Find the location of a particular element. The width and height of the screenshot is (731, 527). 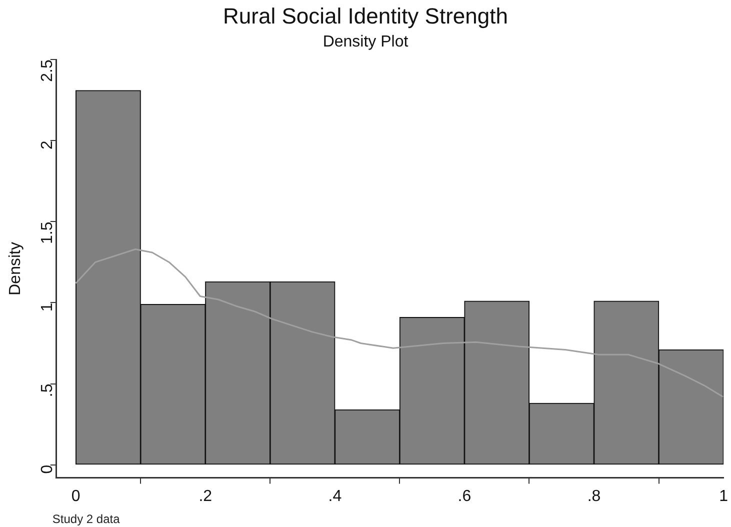

x-tick-label: .4 is located at coordinates (335, 496).